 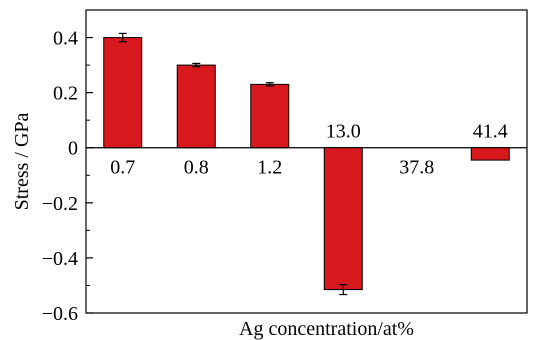 I want to click on x-category-label: 1.2, so click(x=269, y=168).